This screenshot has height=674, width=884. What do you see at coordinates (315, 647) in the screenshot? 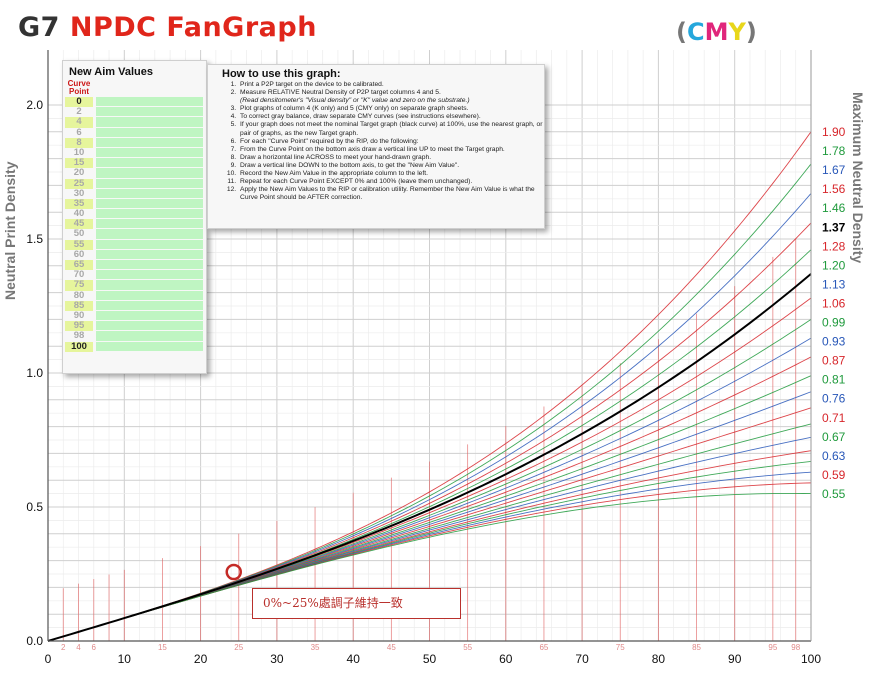
I see `x-minor-tick-label: 35` at bounding box center [315, 647].